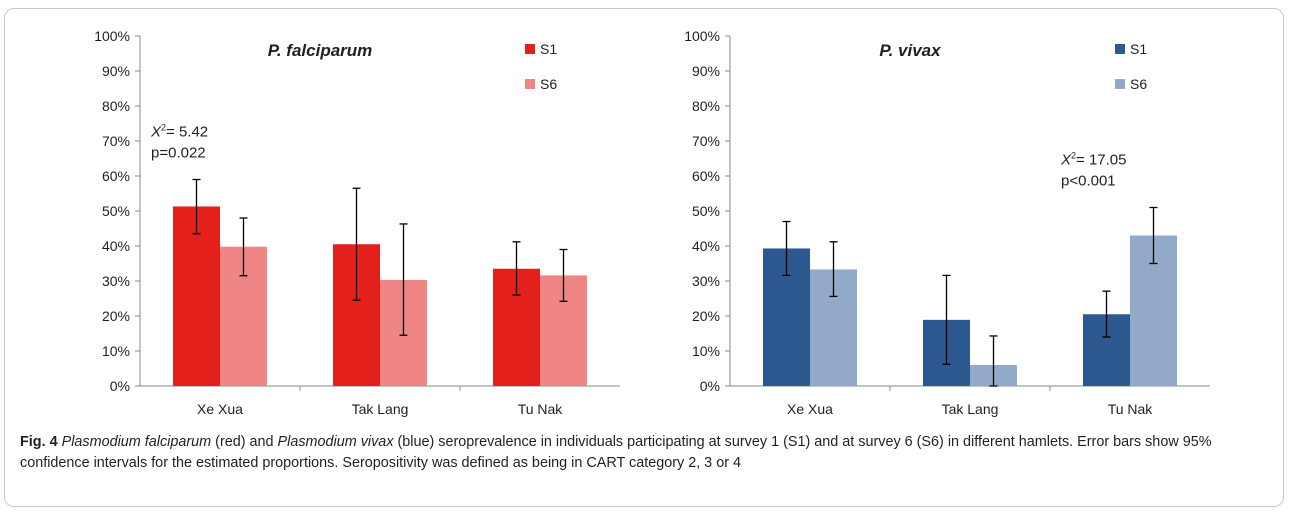 The width and height of the screenshot is (1290, 515). What do you see at coordinates (910, 50) in the screenshot?
I see `chart-title: P. vivax` at bounding box center [910, 50].